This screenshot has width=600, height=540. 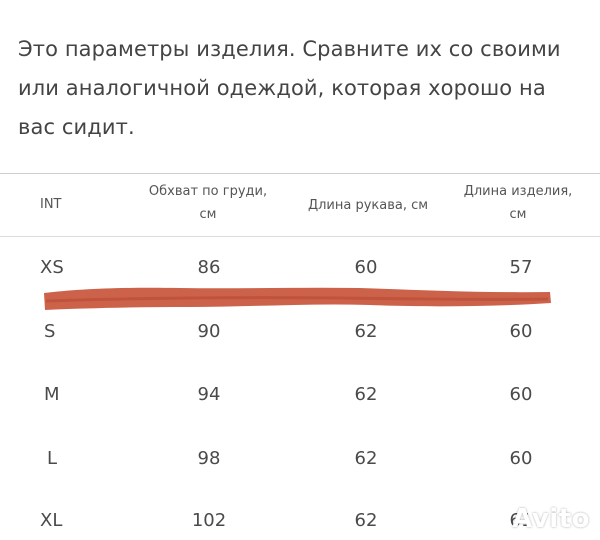 What do you see at coordinates (209, 331) in the screenshot?
I see `chest-cell: 90` at bounding box center [209, 331].